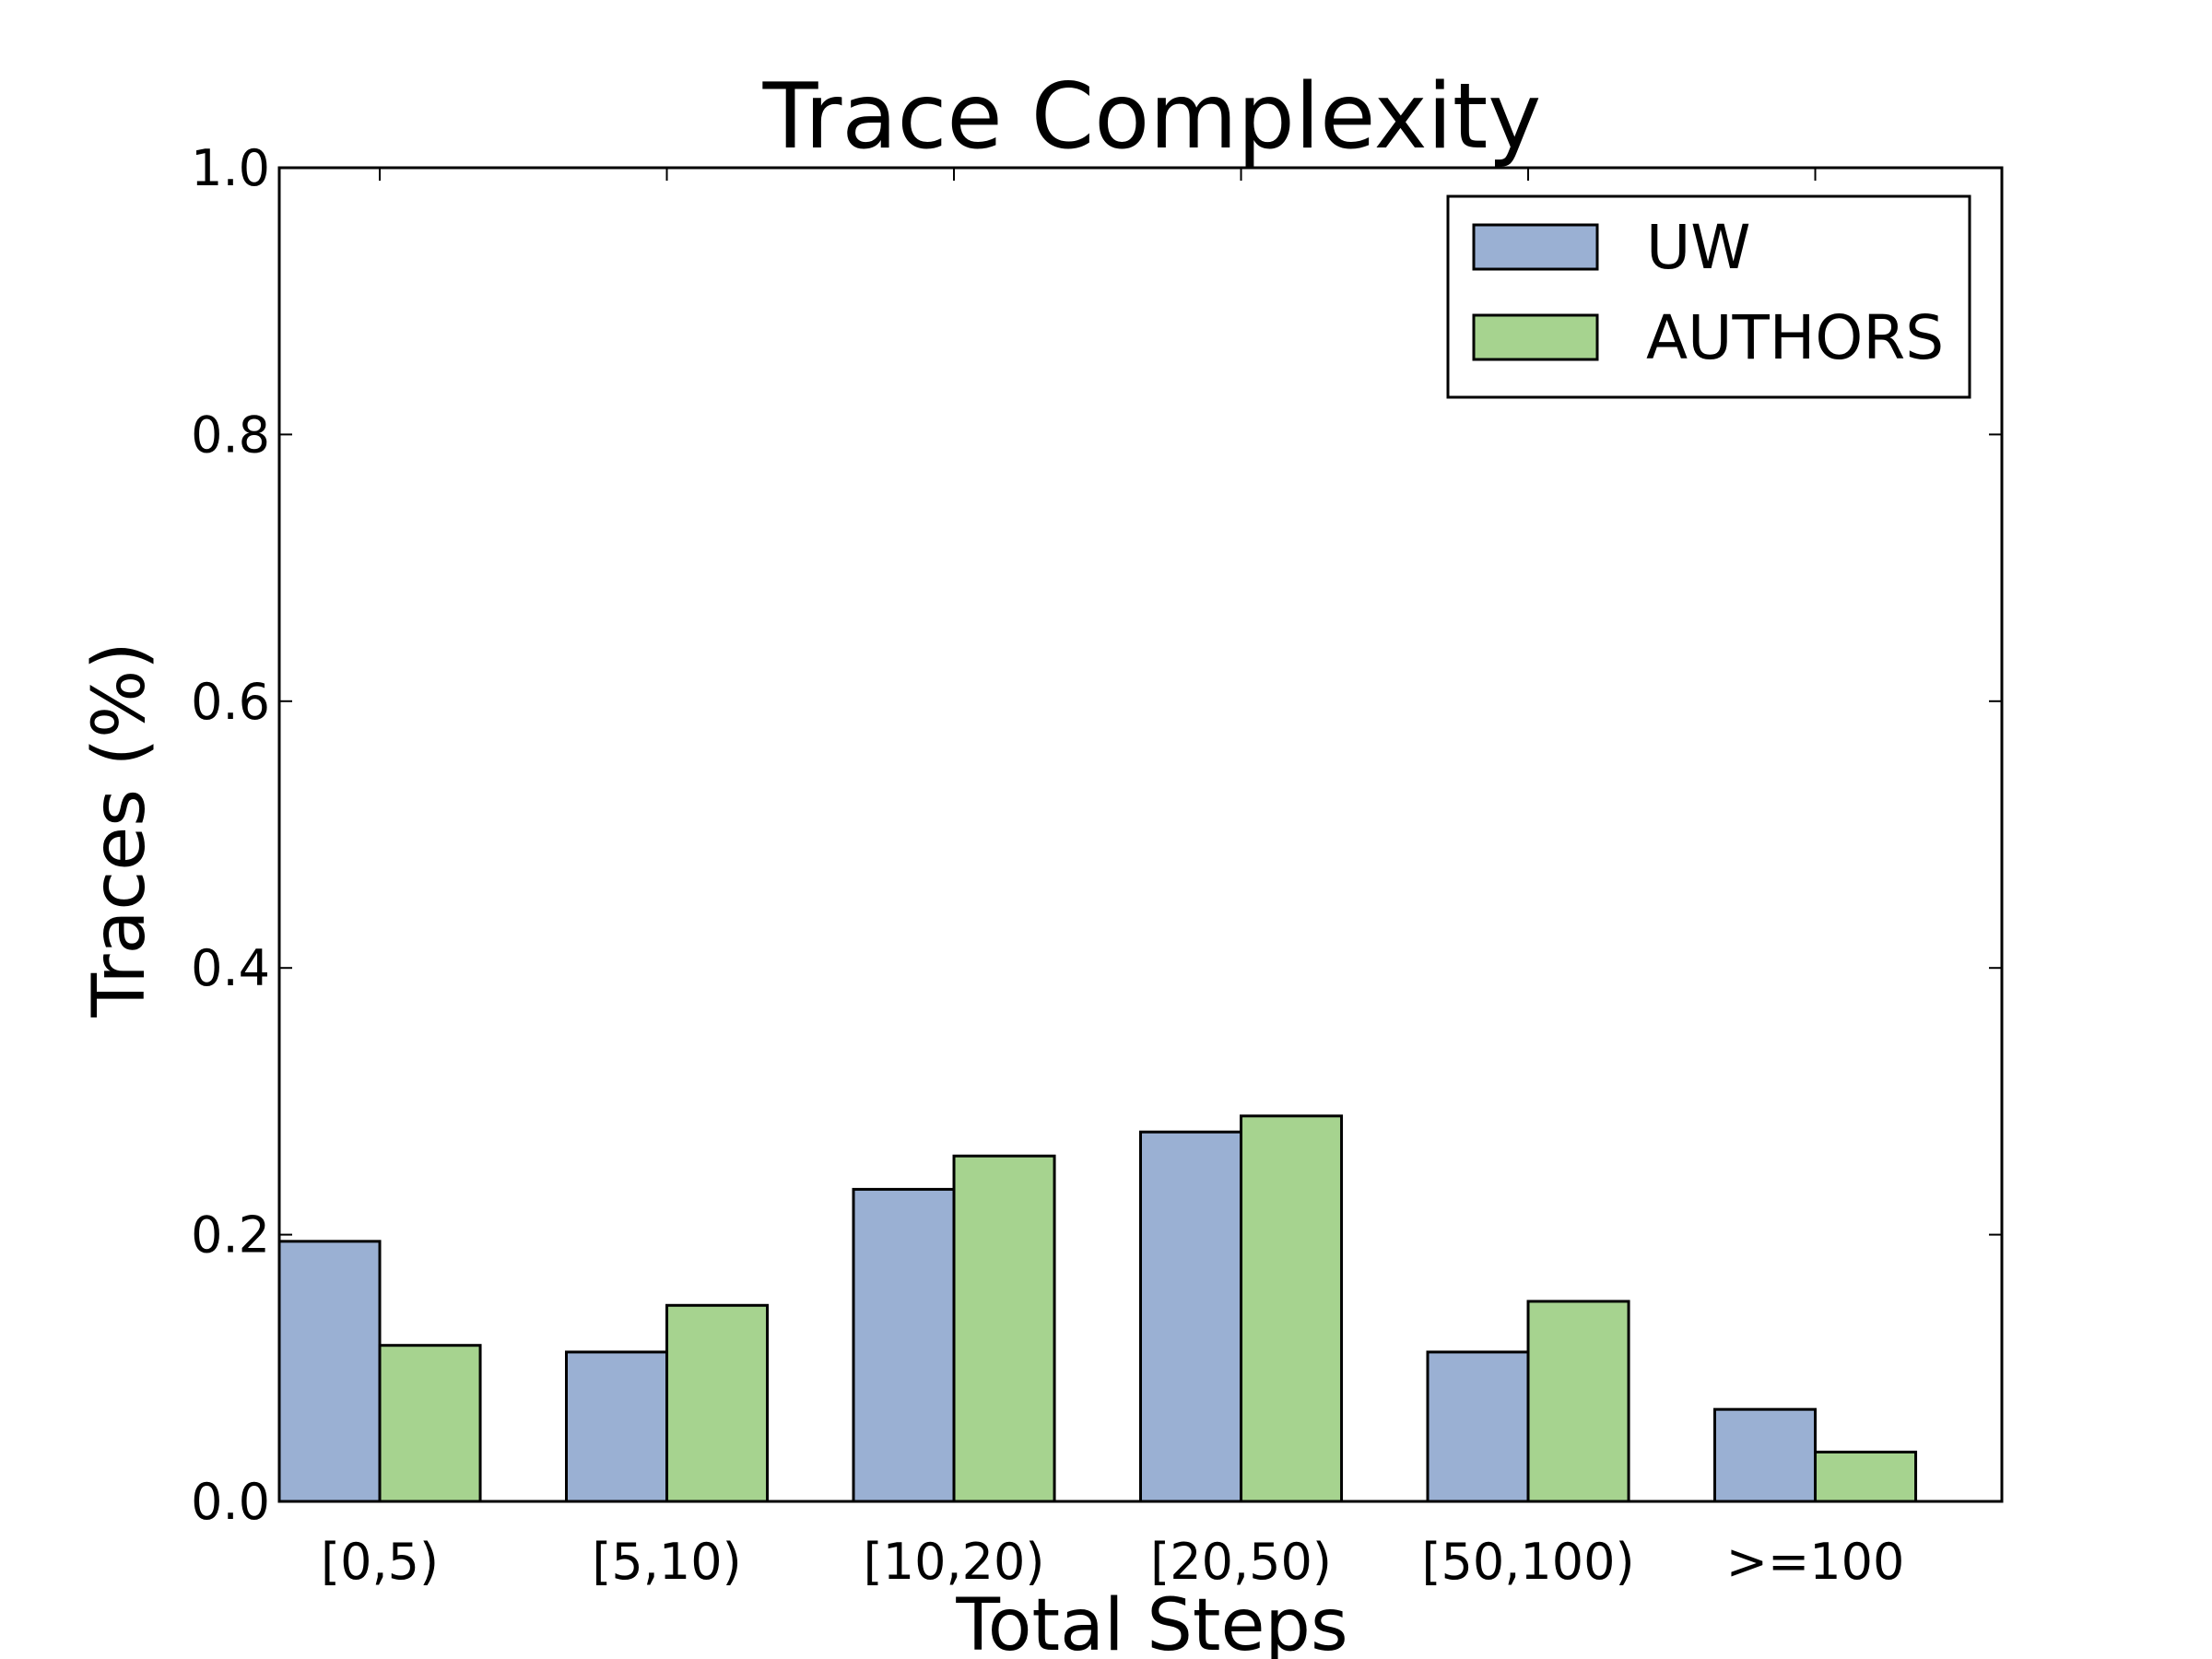  What do you see at coordinates (954, 1562) in the screenshot?
I see `x-tick-label-3: [10,20)` at bounding box center [954, 1562].